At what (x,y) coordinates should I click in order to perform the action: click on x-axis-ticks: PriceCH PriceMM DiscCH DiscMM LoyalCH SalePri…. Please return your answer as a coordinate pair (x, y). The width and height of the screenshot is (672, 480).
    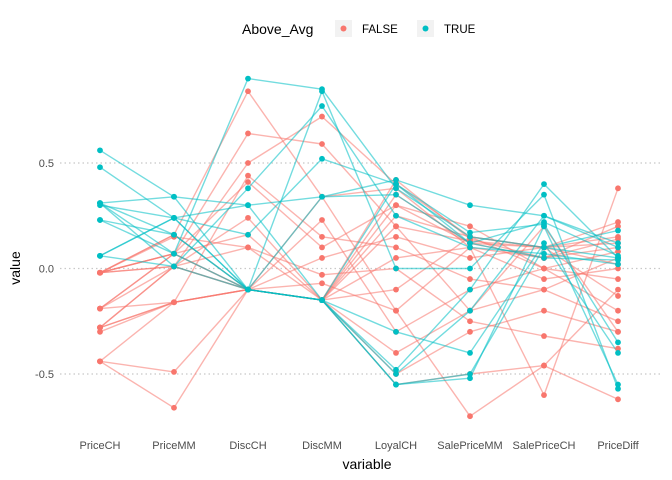
    Looking at the image, I should click on (360, 446).